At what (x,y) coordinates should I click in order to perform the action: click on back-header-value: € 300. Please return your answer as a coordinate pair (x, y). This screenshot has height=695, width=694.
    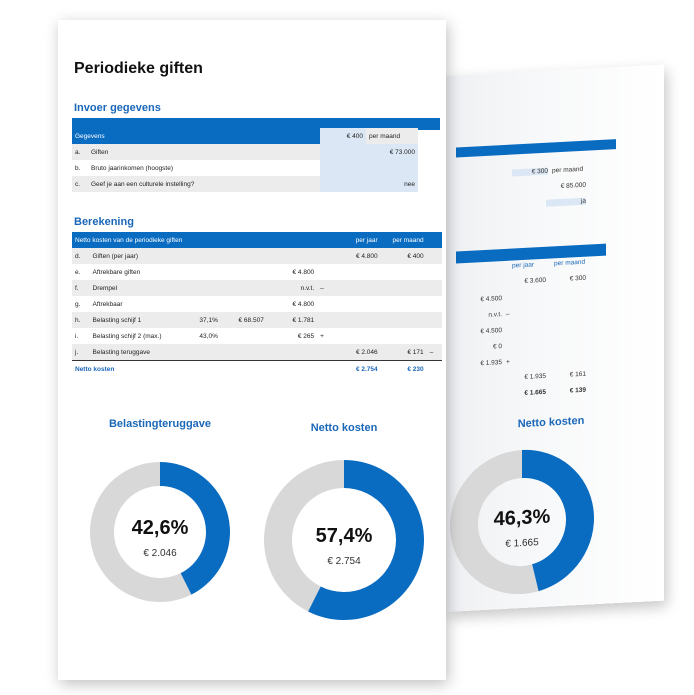
    Looking at the image, I should click on (530, 172).